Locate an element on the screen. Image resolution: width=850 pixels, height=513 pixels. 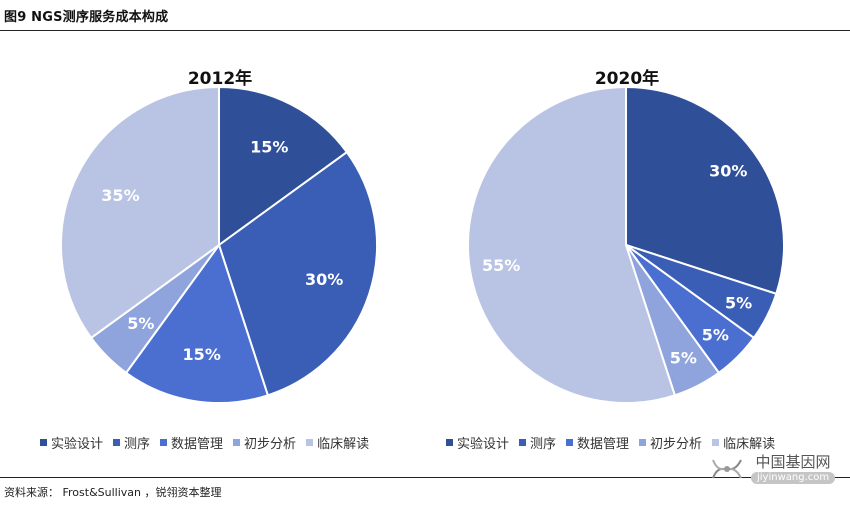
top-divider is located at coordinates (425, 30).